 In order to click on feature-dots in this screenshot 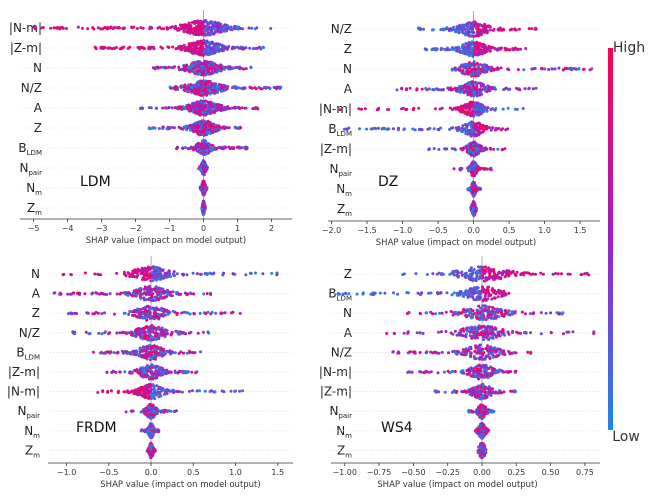, I will do `click(203, 188)`.